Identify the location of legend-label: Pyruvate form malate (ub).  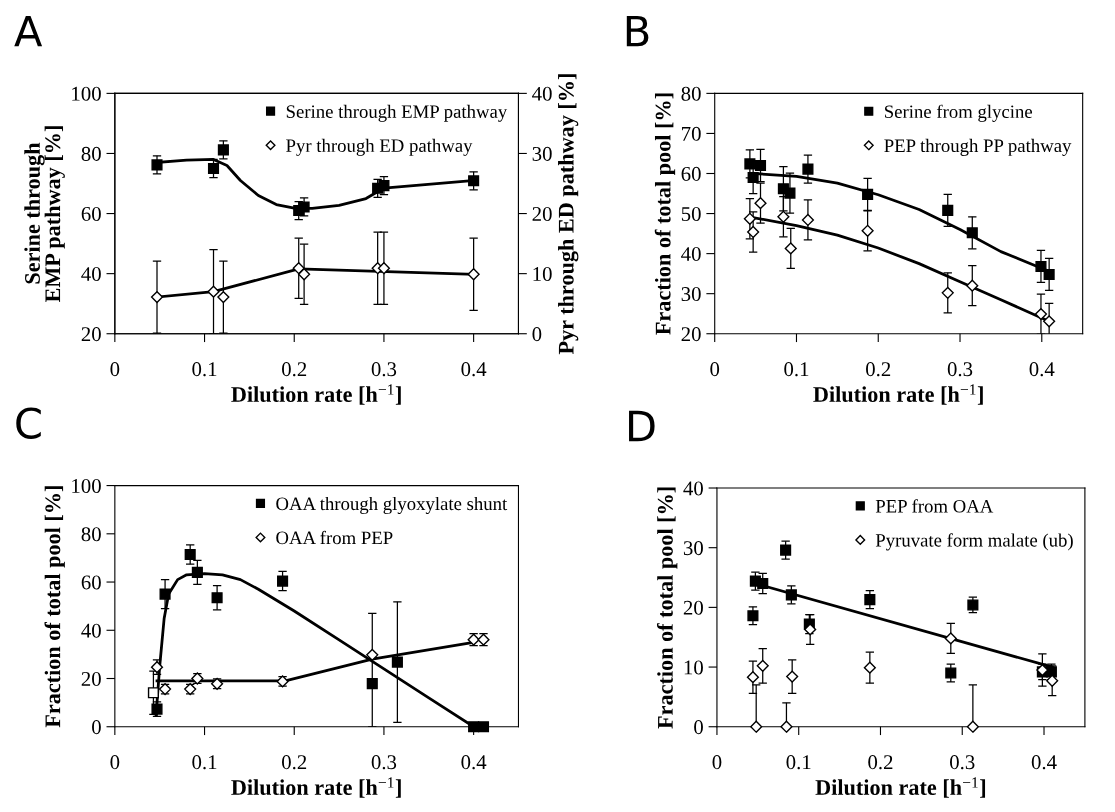
(974, 542).